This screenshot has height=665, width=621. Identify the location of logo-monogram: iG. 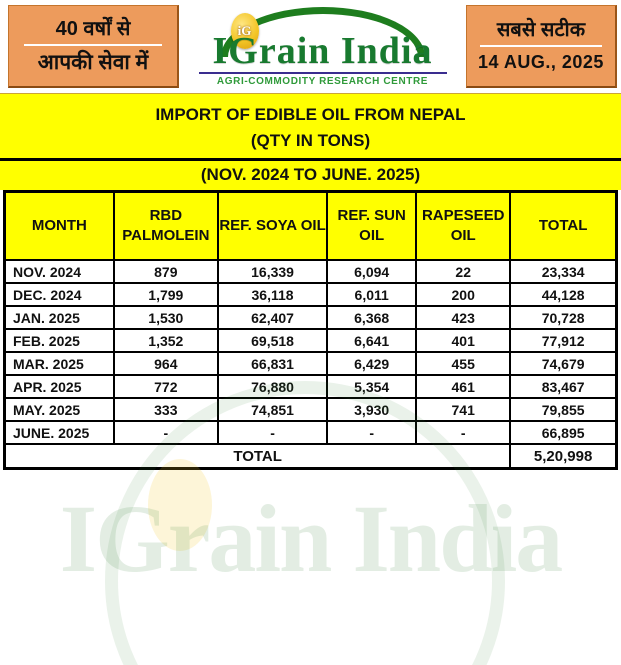
(244, 30).